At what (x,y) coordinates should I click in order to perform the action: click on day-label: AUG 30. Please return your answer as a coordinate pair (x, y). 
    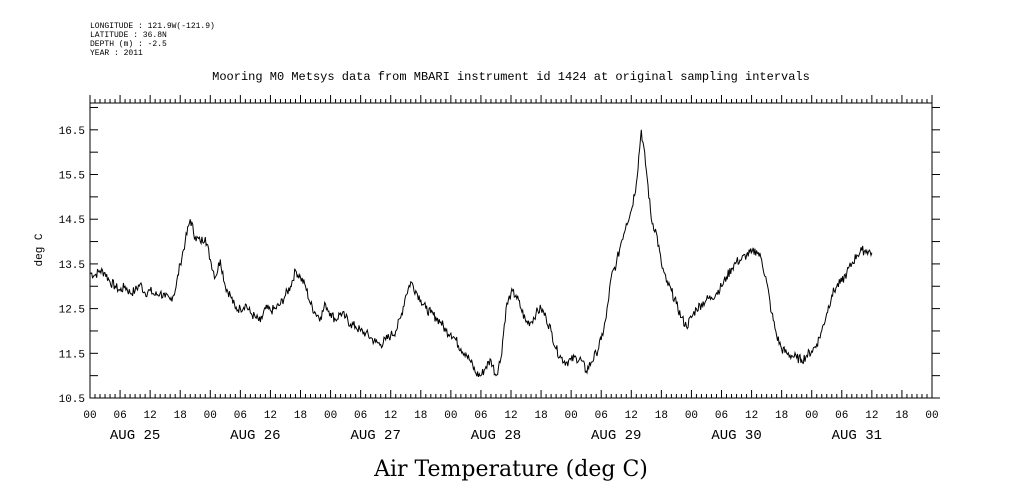
    Looking at the image, I should click on (736, 436).